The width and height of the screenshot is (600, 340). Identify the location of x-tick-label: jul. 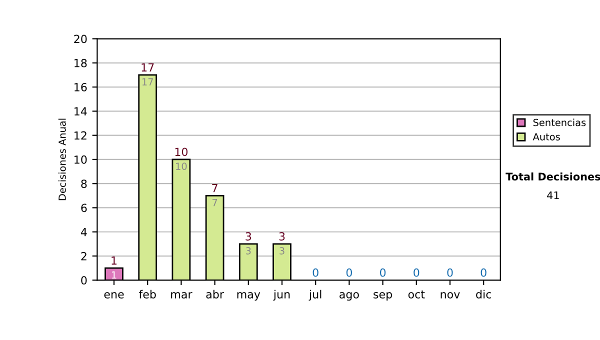
(315, 295).